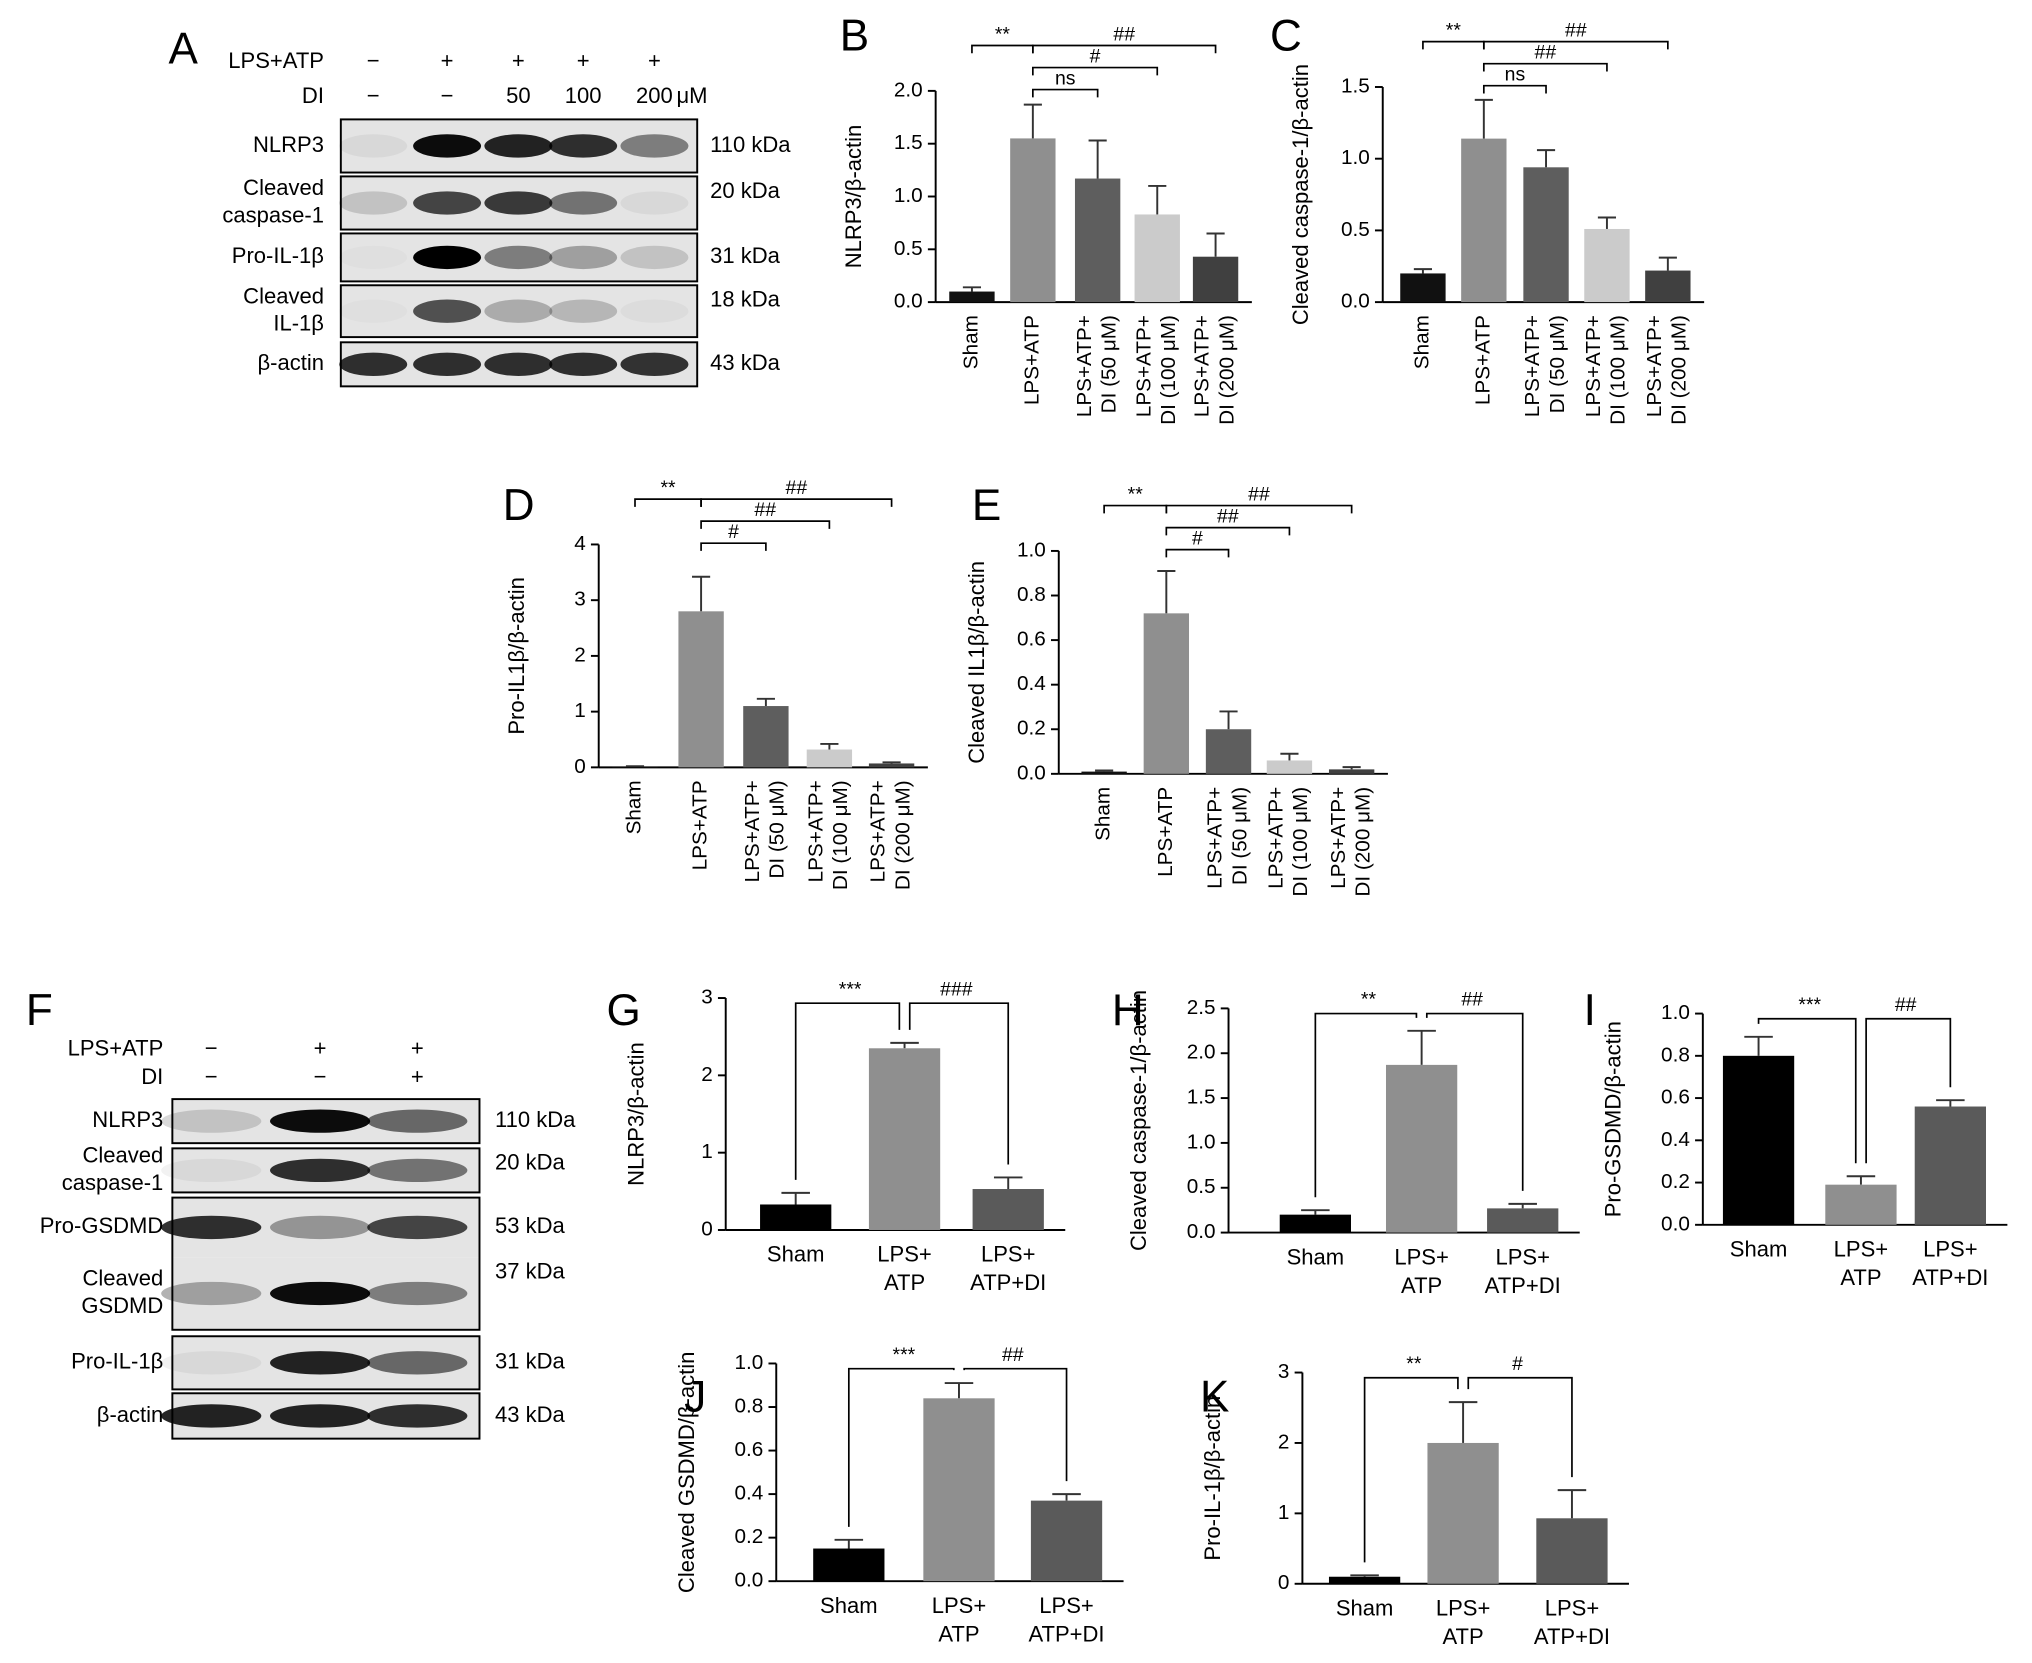 This screenshot has height=1663, width=2032. Describe the element at coordinates (1212, 1478) in the screenshot. I see `y-axis-label: Pro-IL-1β/β-actin` at that location.